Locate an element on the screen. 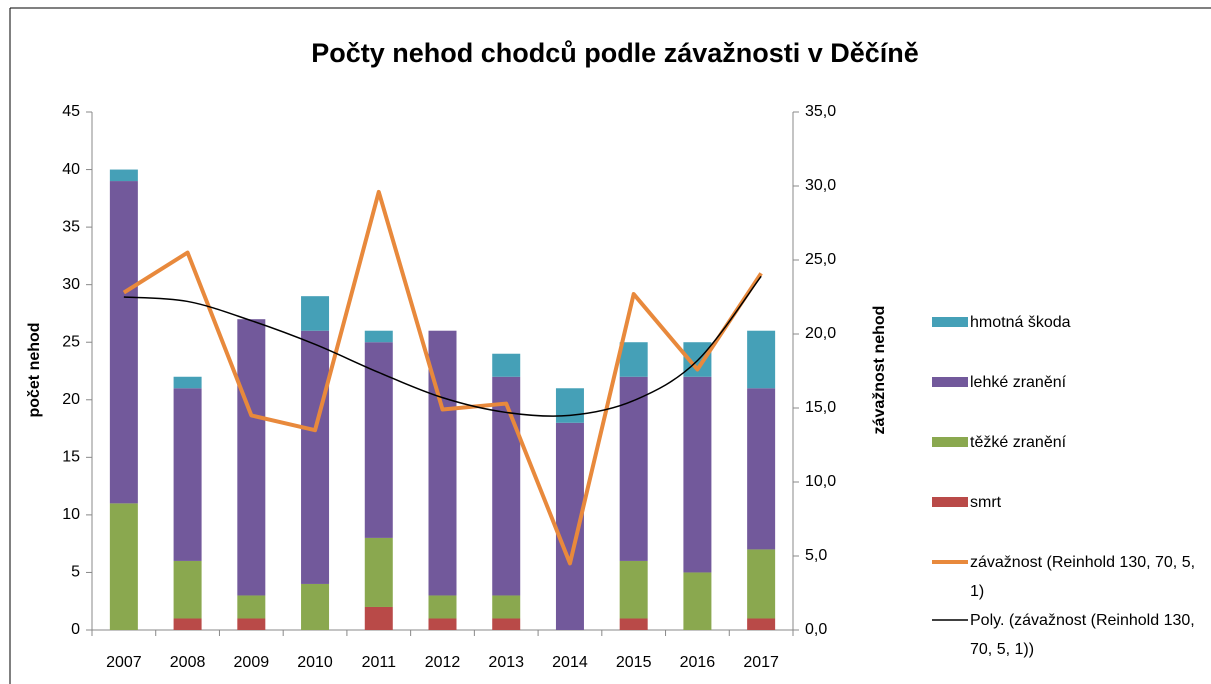 This screenshot has height=684, width=1211. y2-tick-label: 25,0 is located at coordinates (820, 259).